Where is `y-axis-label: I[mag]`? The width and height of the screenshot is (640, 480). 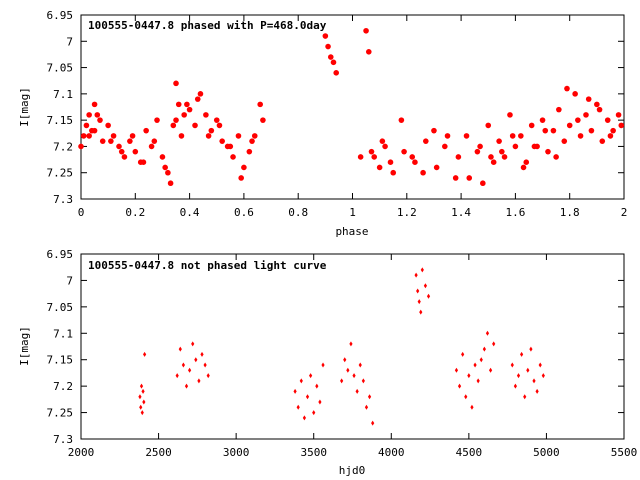 y-axis-label: I[mag] is located at coordinates (24, 346).